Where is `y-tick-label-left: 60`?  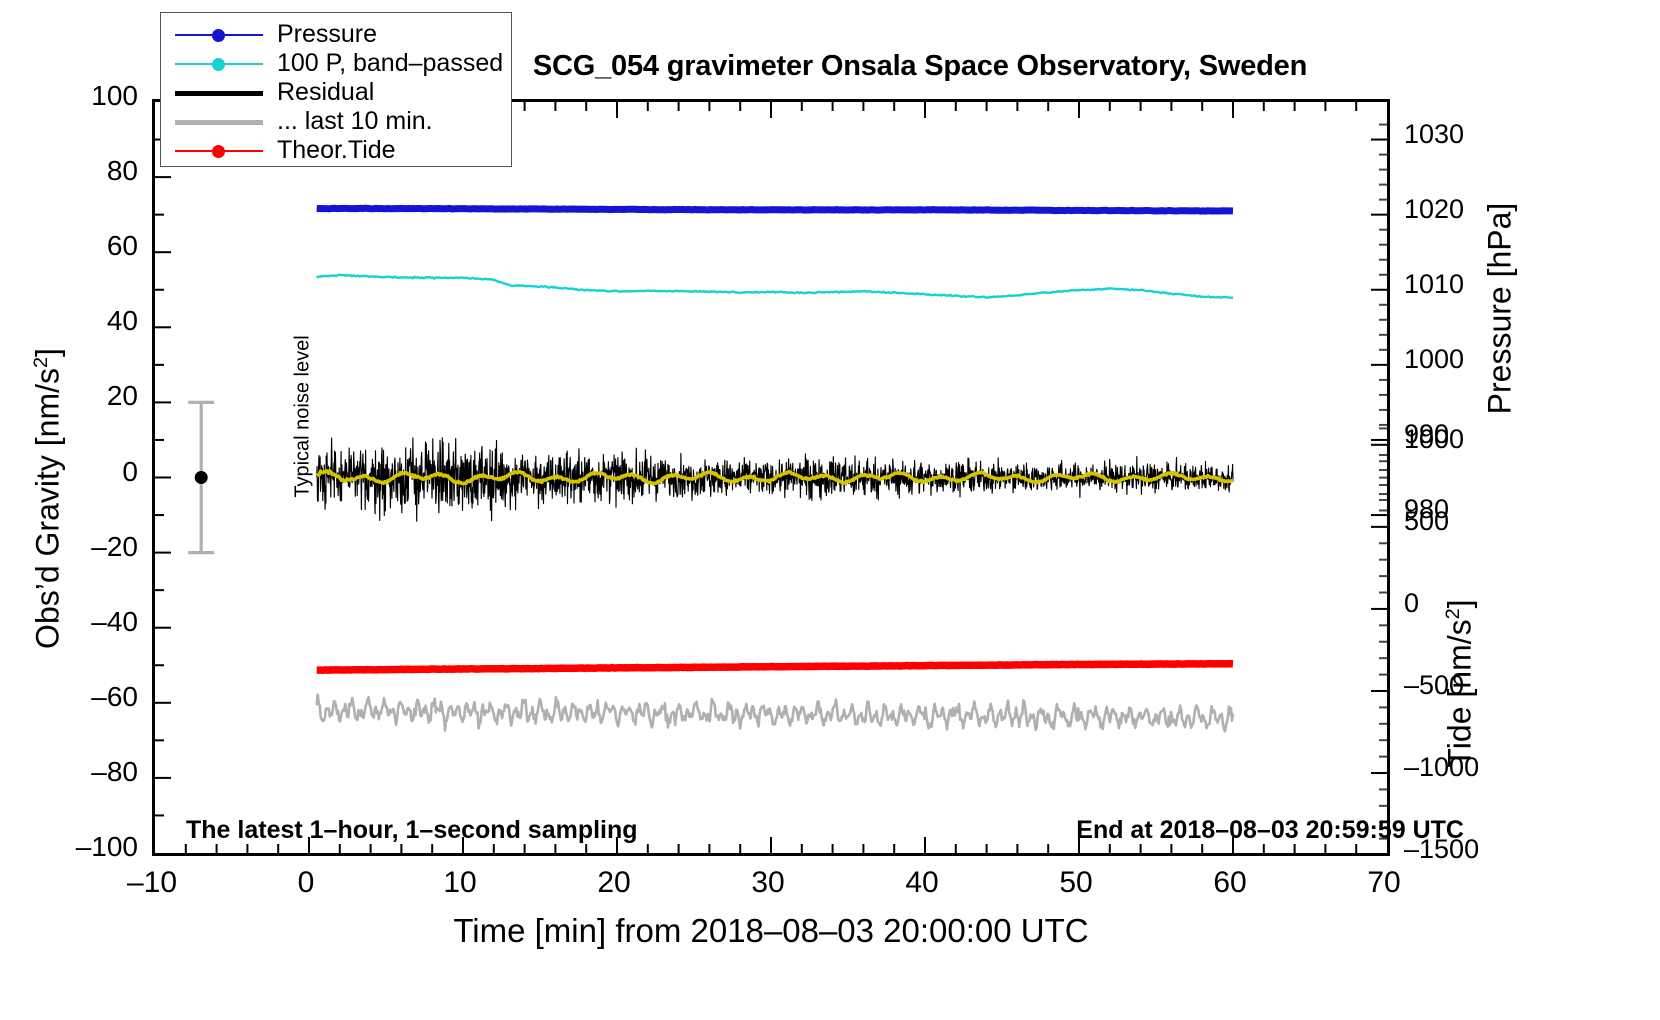
y-tick-label-left: 60 is located at coordinates (122, 246).